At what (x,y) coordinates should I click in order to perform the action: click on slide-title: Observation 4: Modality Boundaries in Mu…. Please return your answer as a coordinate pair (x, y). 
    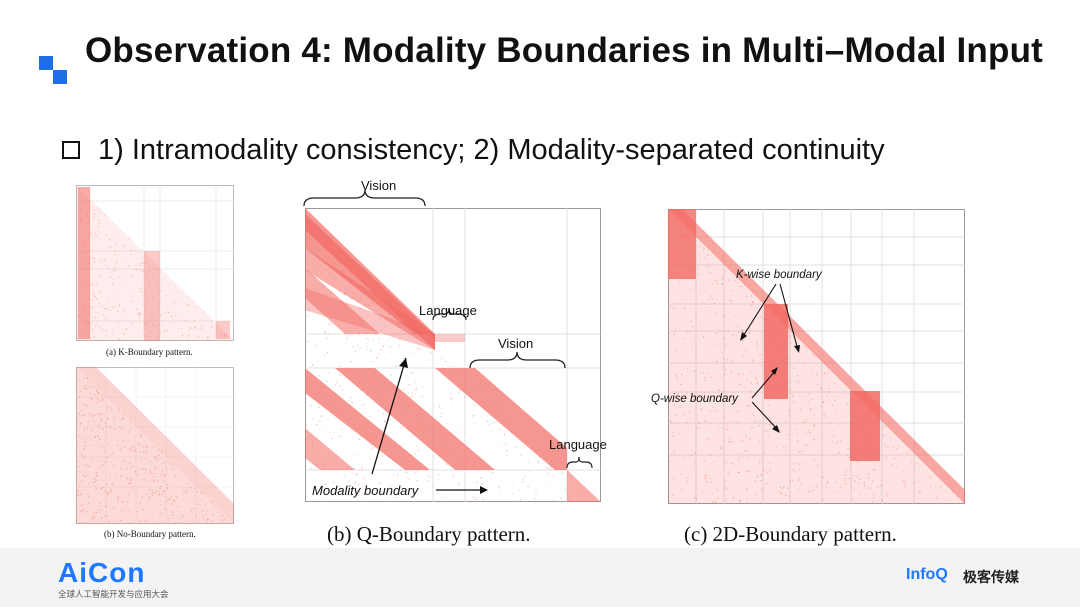
    Looking at the image, I should click on (564, 50).